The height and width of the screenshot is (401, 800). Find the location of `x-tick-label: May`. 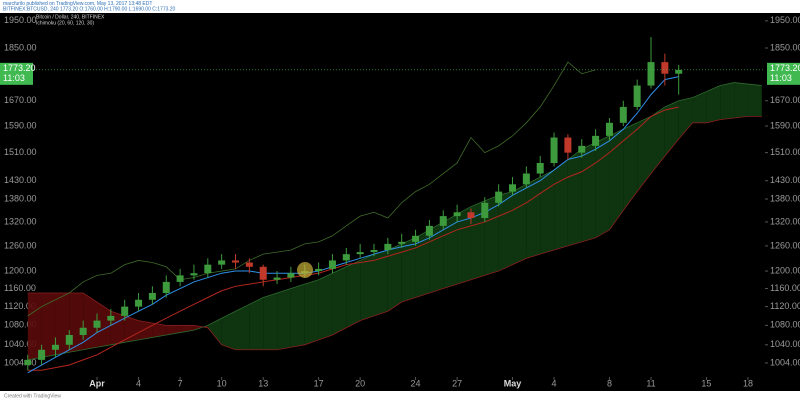

x-tick-label: May is located at coordinates (513, 383).